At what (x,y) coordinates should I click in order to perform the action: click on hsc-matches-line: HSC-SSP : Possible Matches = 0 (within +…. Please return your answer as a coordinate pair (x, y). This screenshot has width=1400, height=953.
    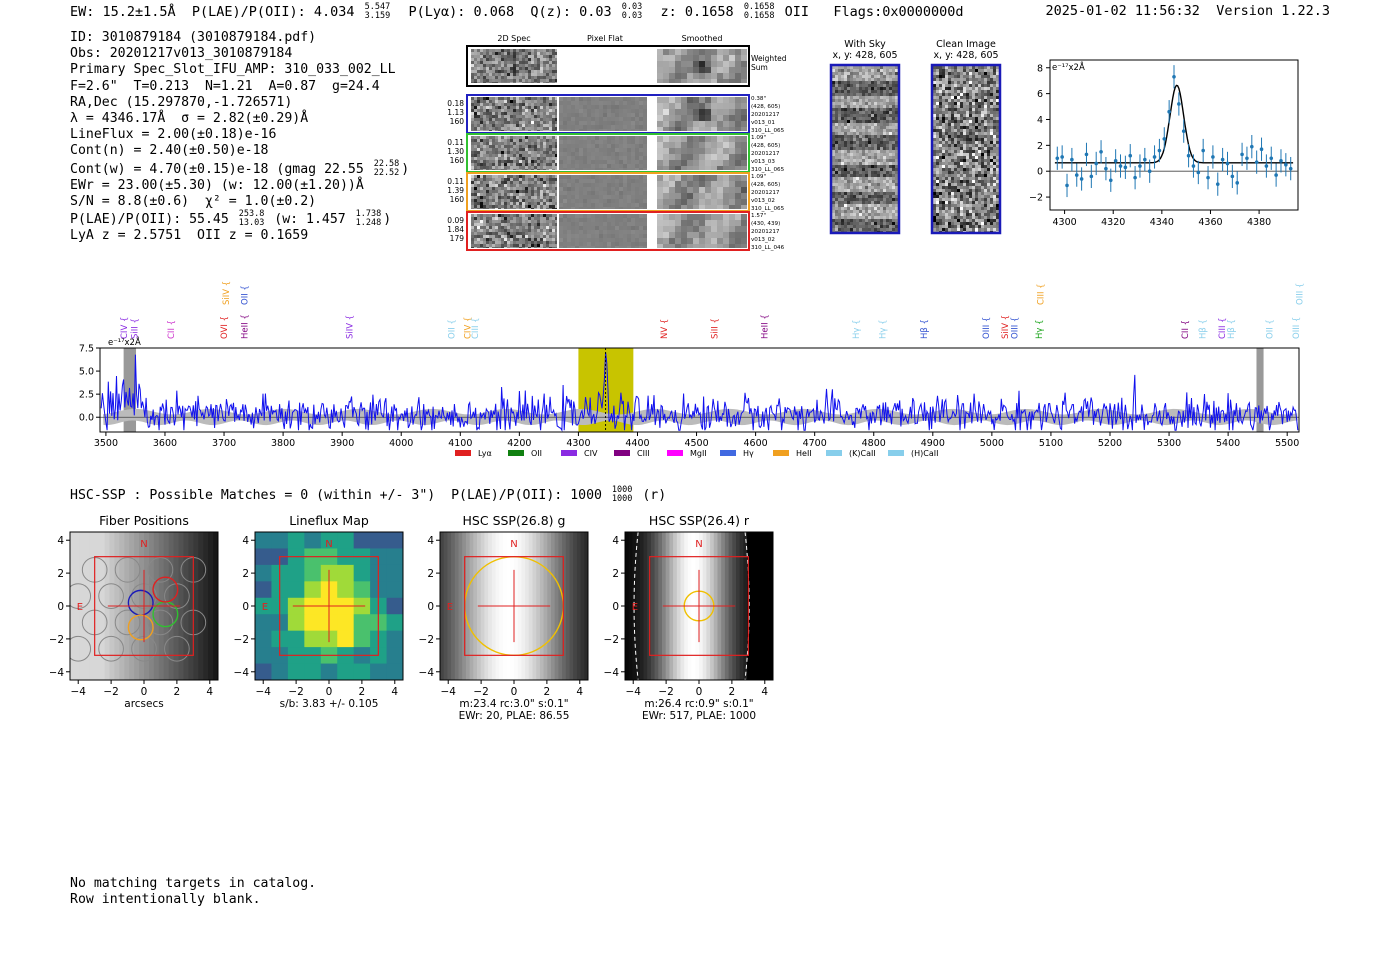
    Looking at the image, I should click on (368, 494).